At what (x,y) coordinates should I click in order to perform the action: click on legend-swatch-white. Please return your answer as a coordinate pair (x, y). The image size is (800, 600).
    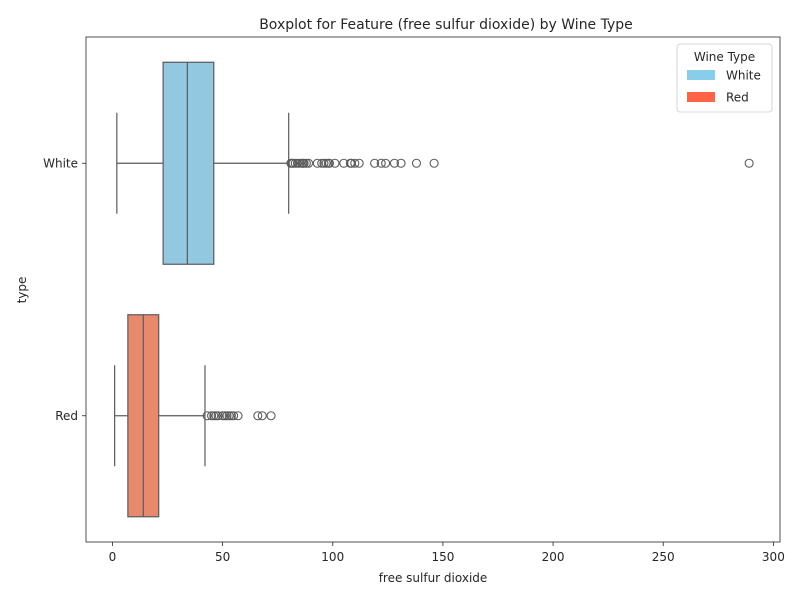
    Looking at the image, I should click on (701, 75).